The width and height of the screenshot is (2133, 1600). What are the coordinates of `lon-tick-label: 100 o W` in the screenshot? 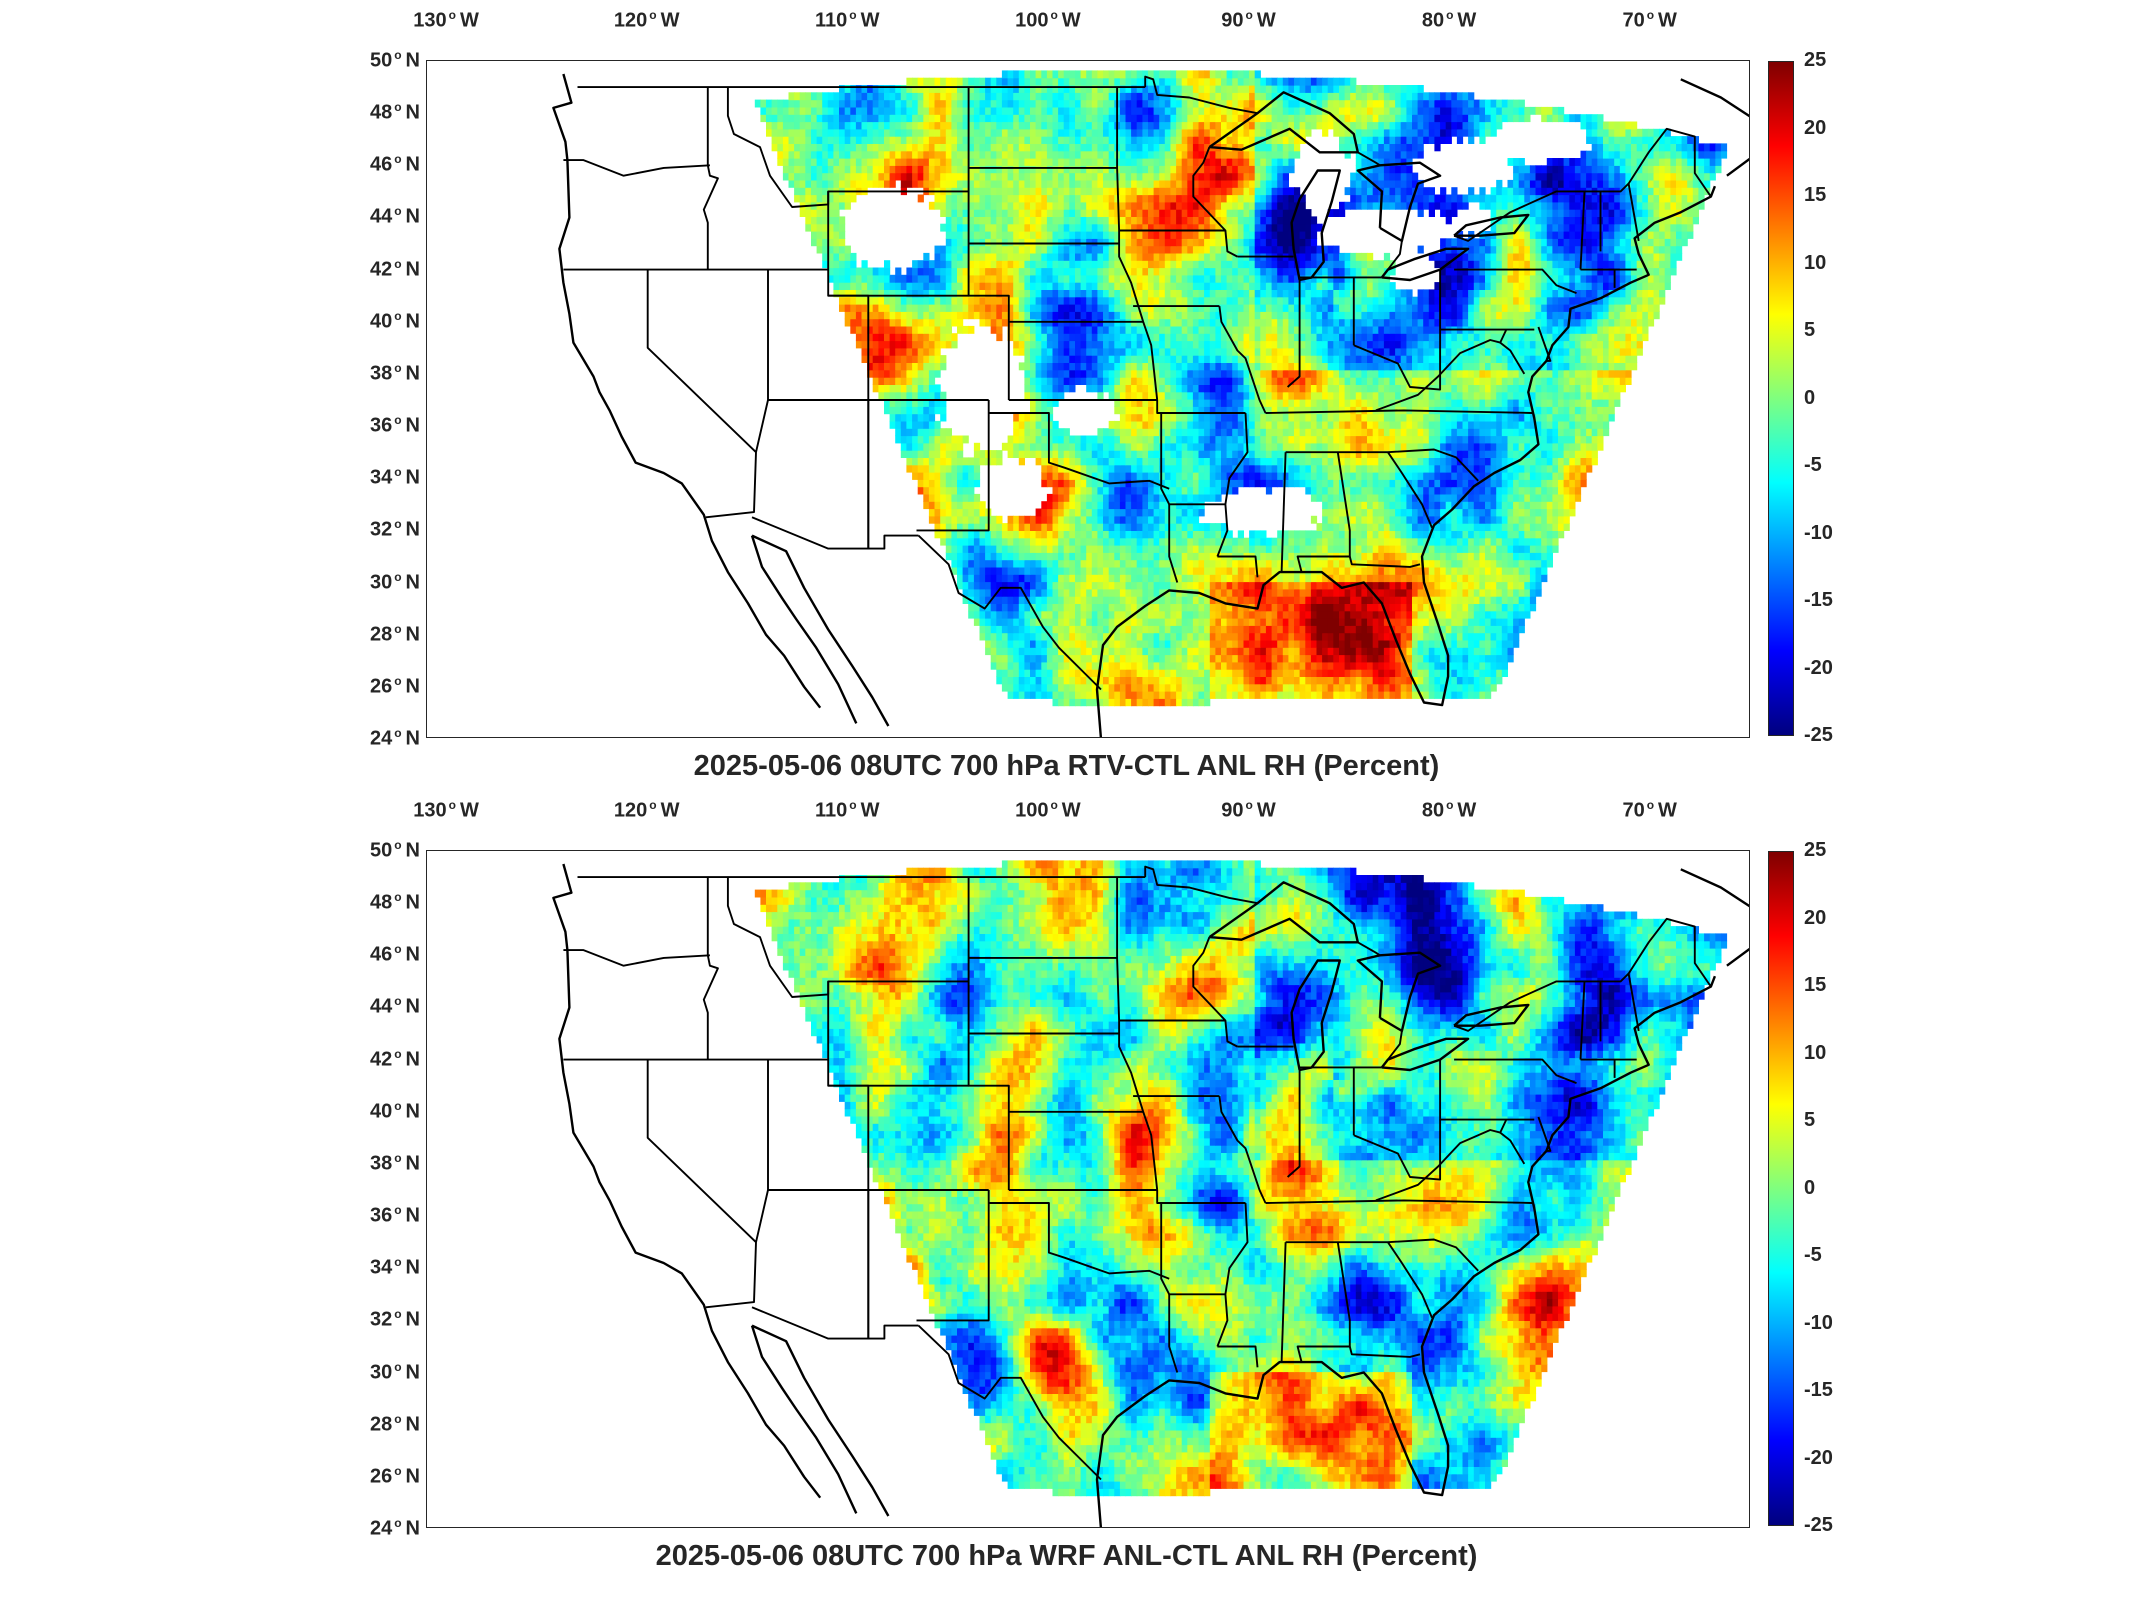 It's located at (1048, 810).